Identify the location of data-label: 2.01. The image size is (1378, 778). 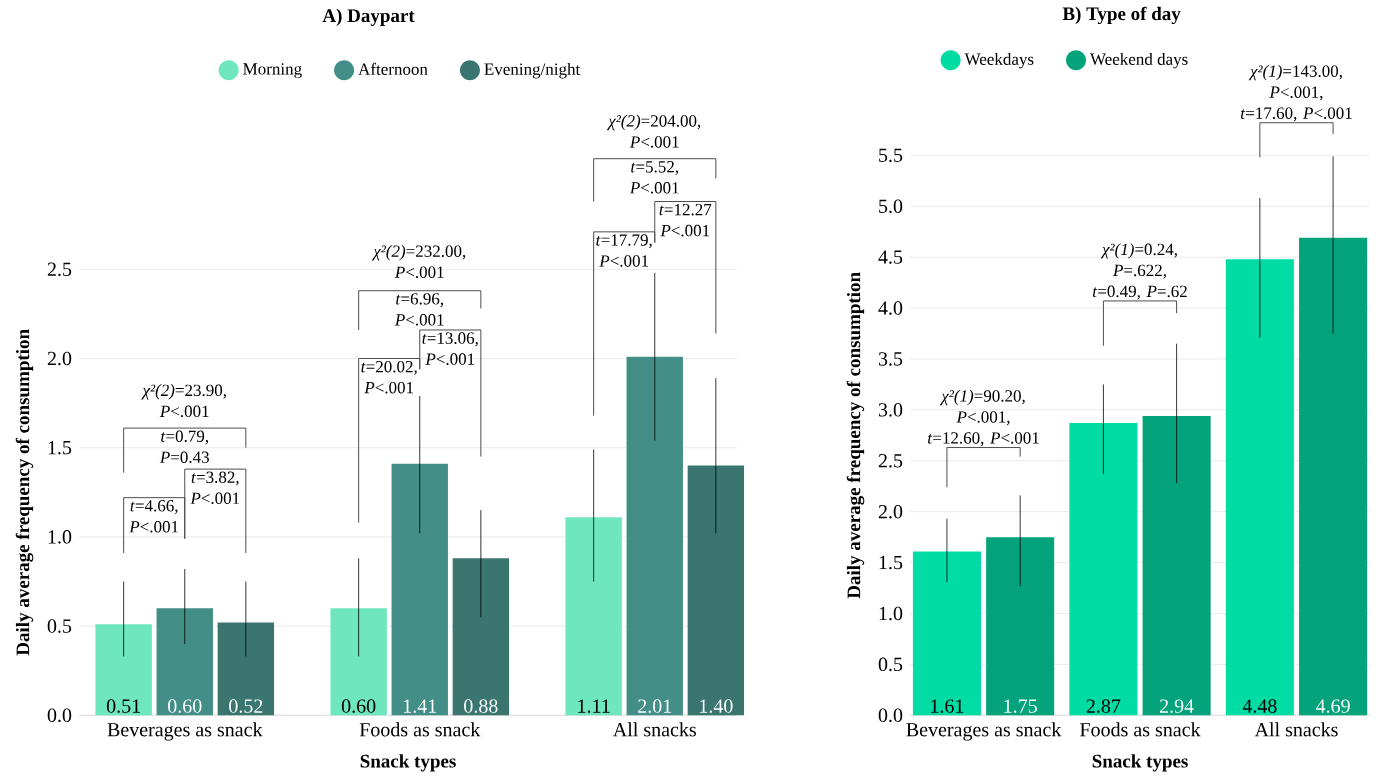
(655, 706).